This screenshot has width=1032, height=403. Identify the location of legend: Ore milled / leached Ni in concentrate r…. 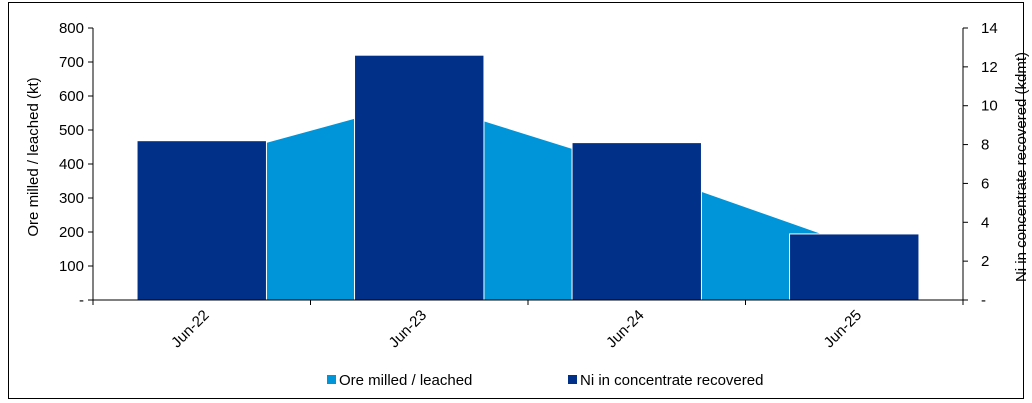
(545, 380).